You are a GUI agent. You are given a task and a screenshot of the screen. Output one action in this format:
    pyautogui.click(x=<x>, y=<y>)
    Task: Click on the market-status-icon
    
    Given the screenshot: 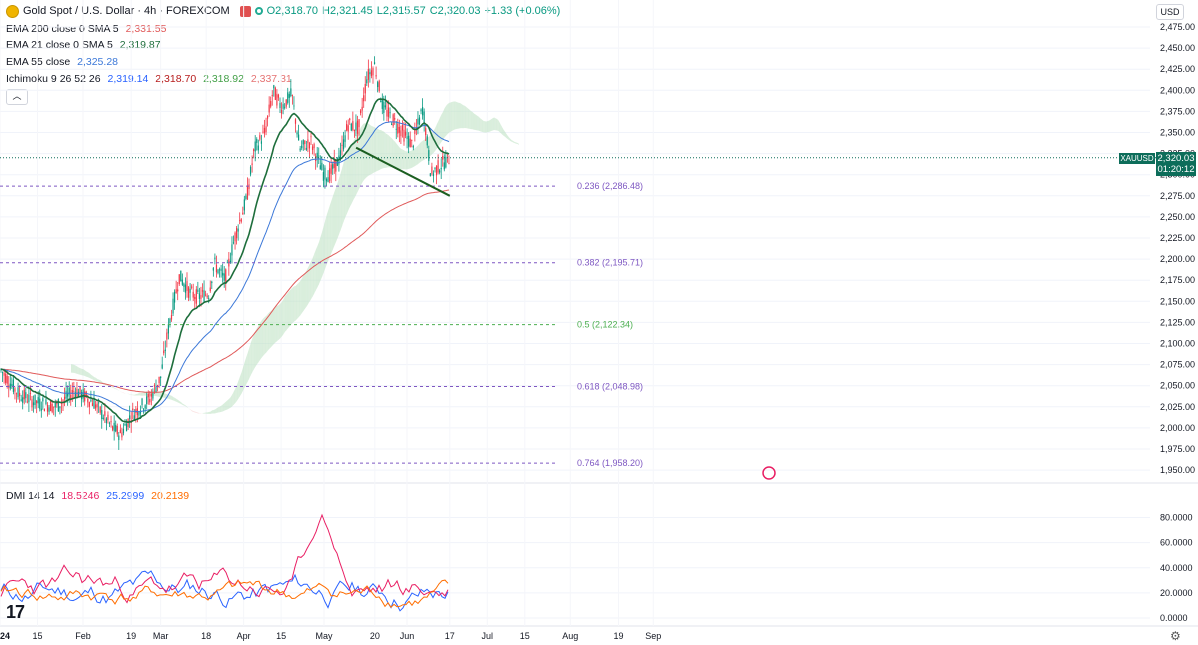 What is the action you would take?
    pyautogui.click(x=258, y=11)
    